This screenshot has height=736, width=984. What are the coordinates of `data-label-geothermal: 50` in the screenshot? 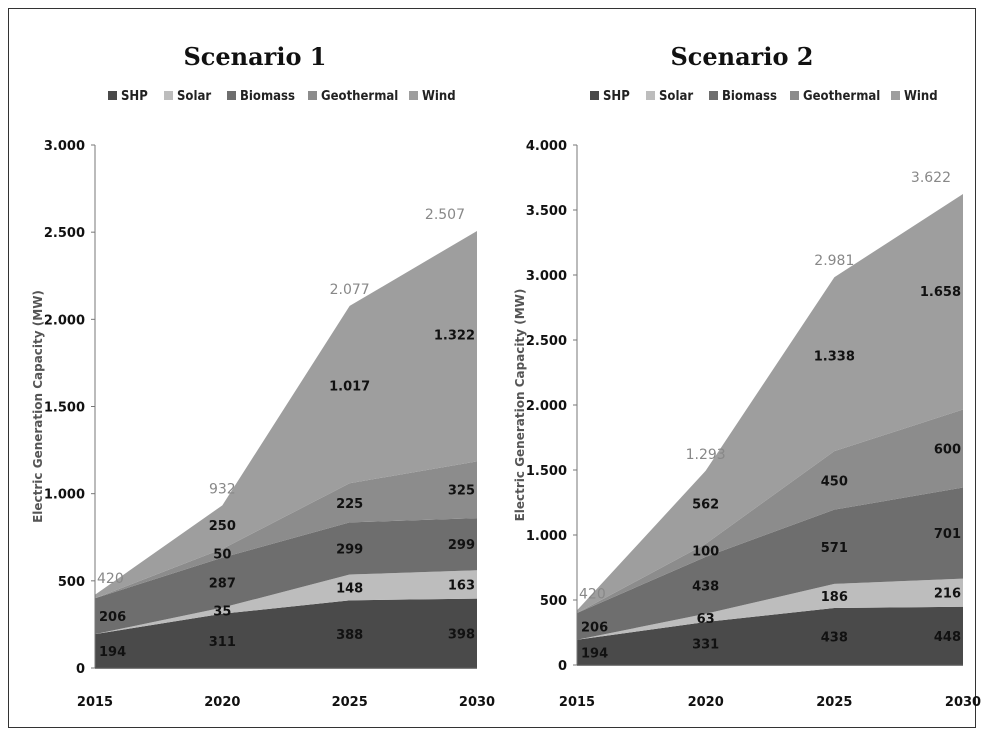 It's located at (222, 554).